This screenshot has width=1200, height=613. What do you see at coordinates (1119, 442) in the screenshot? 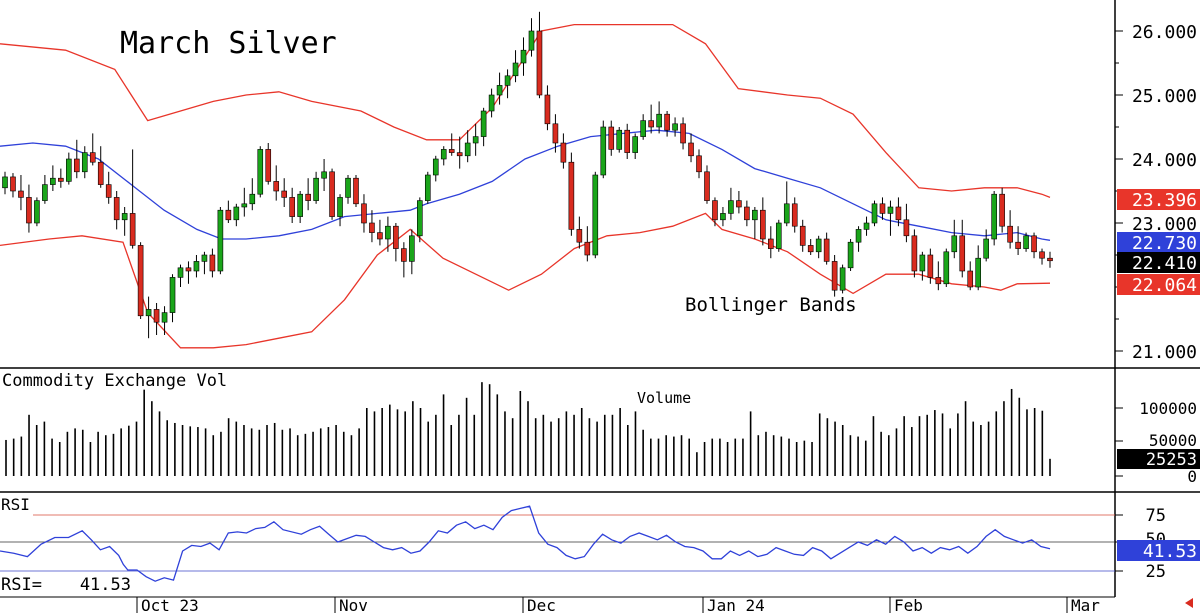
I see `volume-axis-ticks` at bounding box center [1119, 442].